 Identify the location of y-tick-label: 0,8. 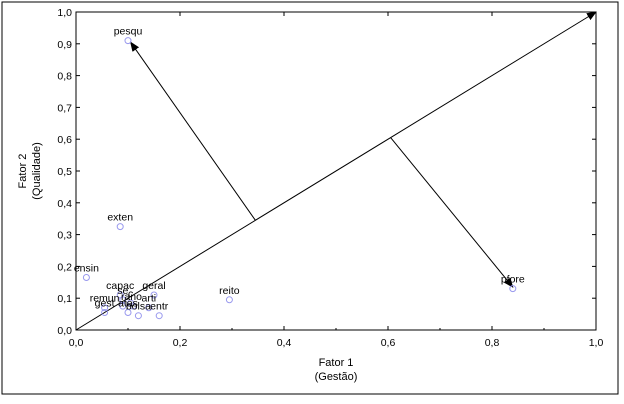
(64, 77).